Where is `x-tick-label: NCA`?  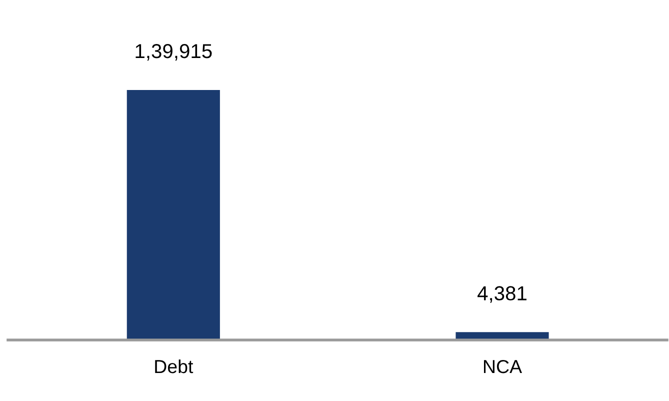
x-tick-label: NCA is located at coordinates (503, 367).